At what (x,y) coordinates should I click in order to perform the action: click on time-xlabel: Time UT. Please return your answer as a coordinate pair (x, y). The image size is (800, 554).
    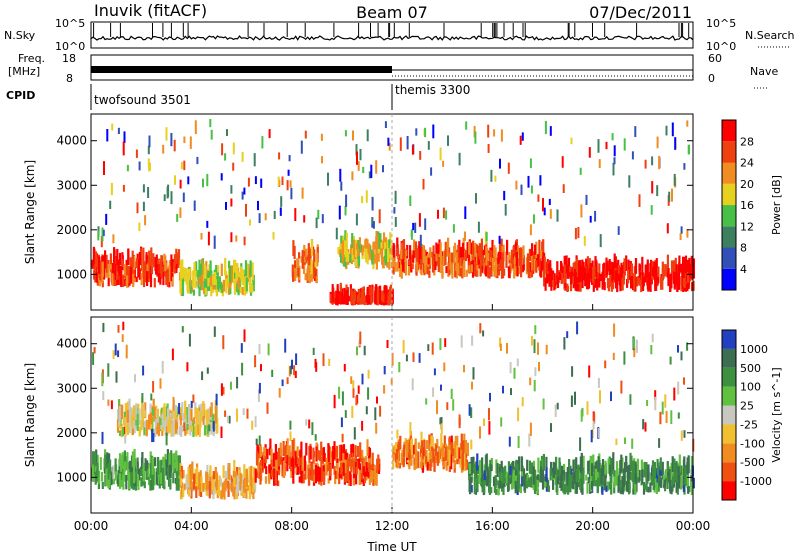
    Looking at the image, I should click on (391, 547).